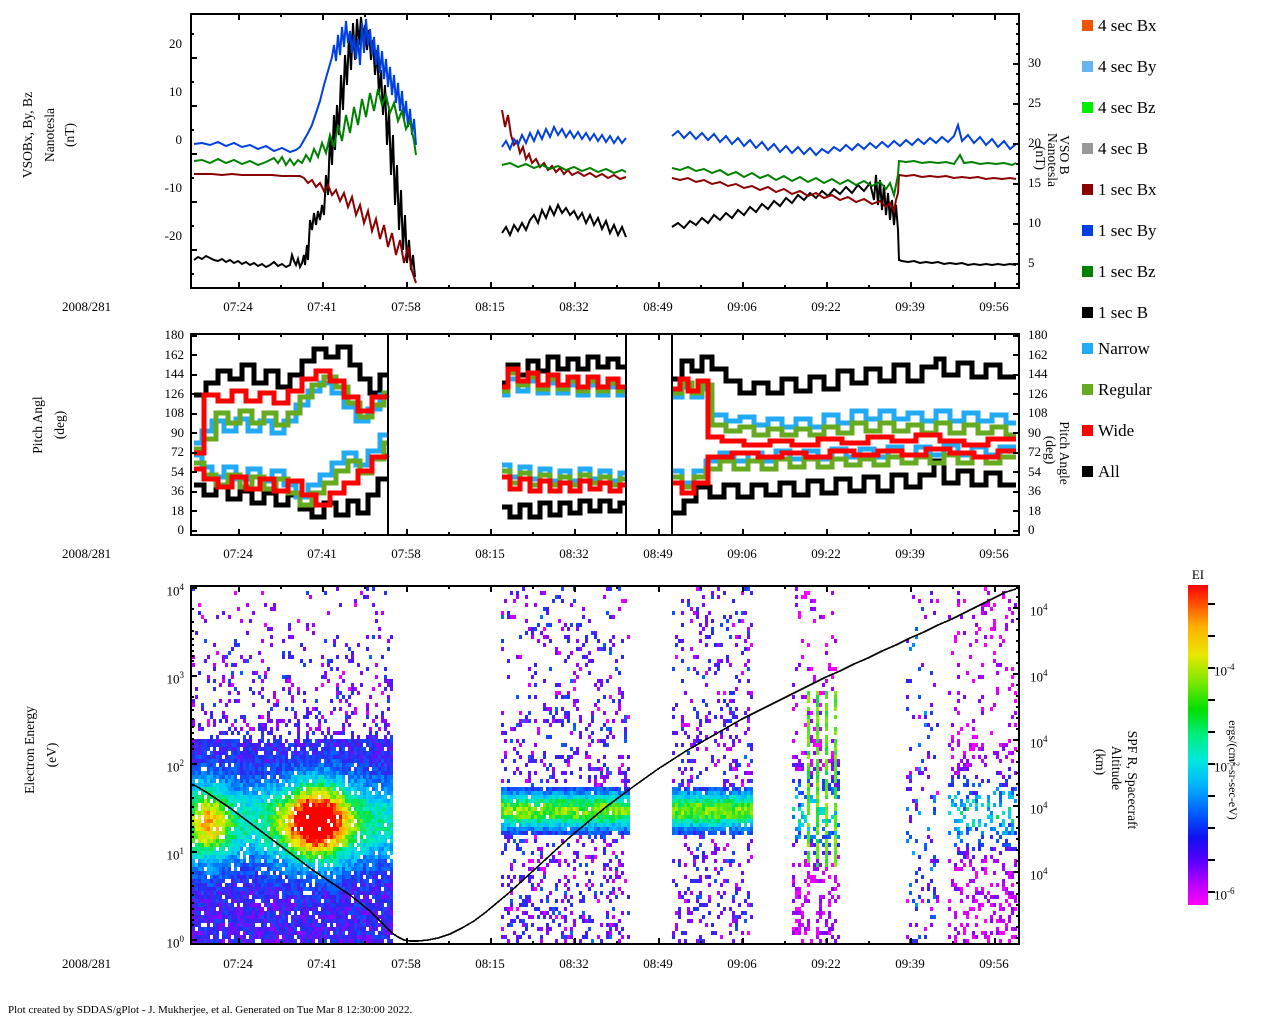 This screenshot has height=1024, width=1280. Describe the element at coordinates (1119, 66) in the screenshot. I see `legend-item-4-sec-by: 4 sec By` at that location.